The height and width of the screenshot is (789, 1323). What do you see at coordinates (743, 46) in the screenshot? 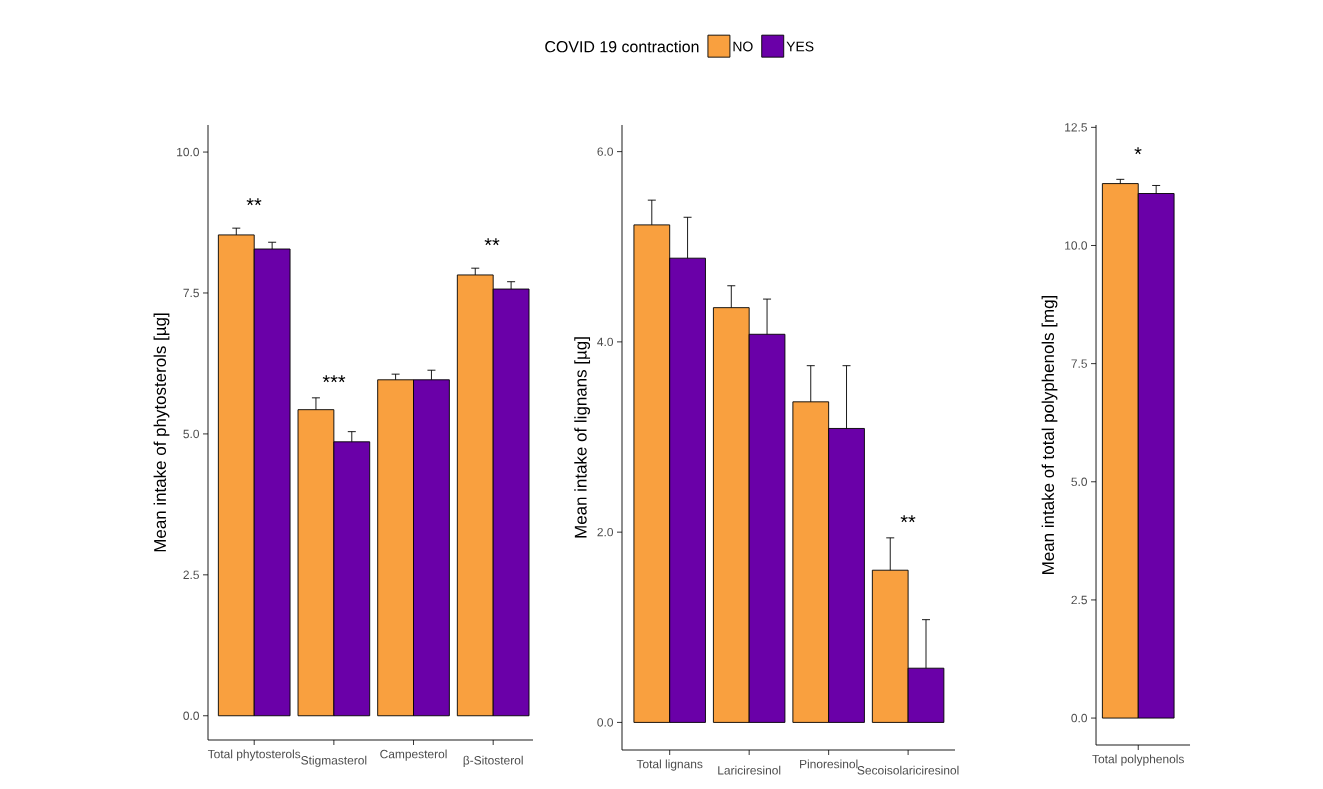
I see `legend-label: NO` at bounding box center [743, 46].